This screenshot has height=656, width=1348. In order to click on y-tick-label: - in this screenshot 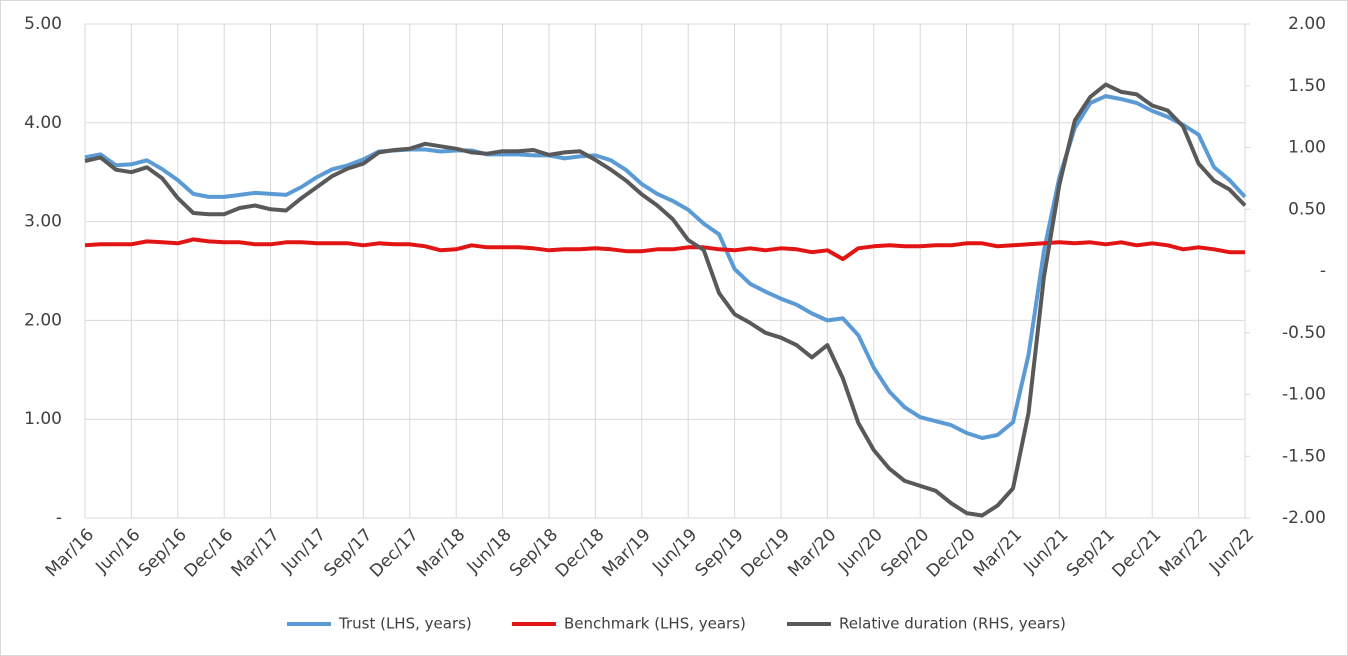, I will do `click(59, 518)`.